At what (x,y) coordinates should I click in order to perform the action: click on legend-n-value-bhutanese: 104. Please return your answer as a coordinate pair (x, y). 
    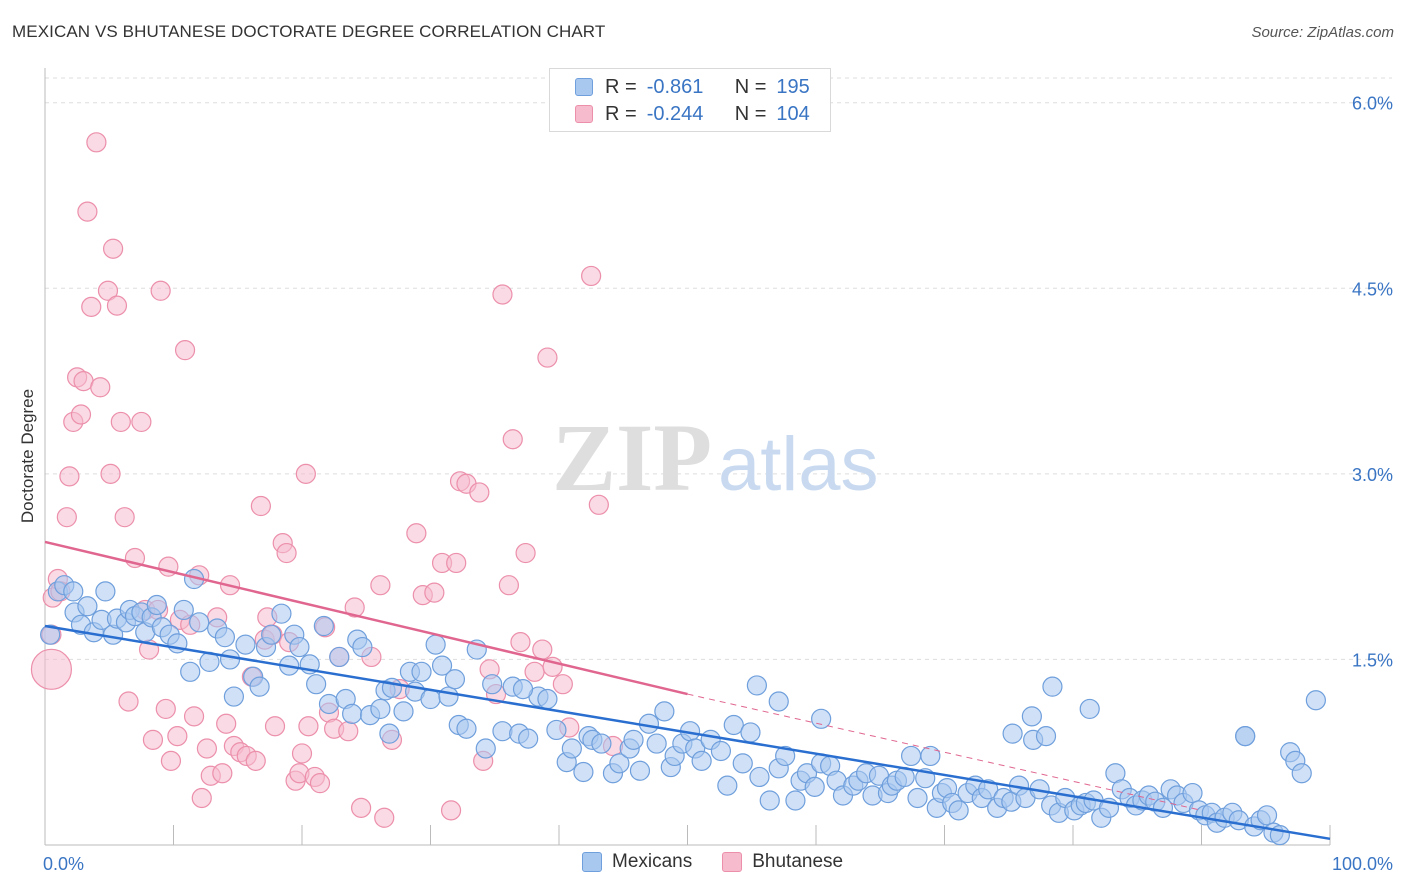
    Looking at the image, I should click on (793, 113).